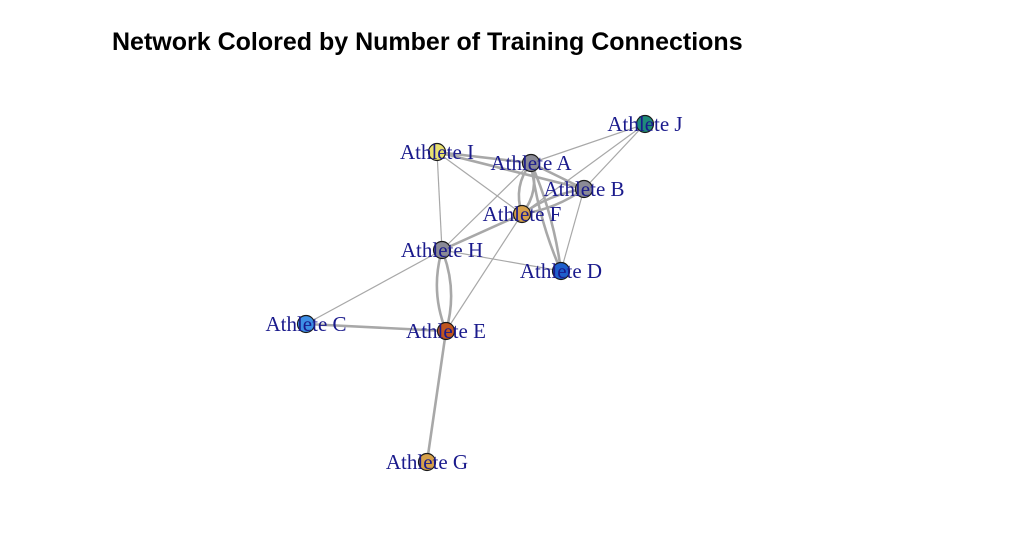 The width and height of the screenshot is (1034, 552). Describe the element at coordinates (482, 232) in the screenshot. I see `edge-f-h` at that location.